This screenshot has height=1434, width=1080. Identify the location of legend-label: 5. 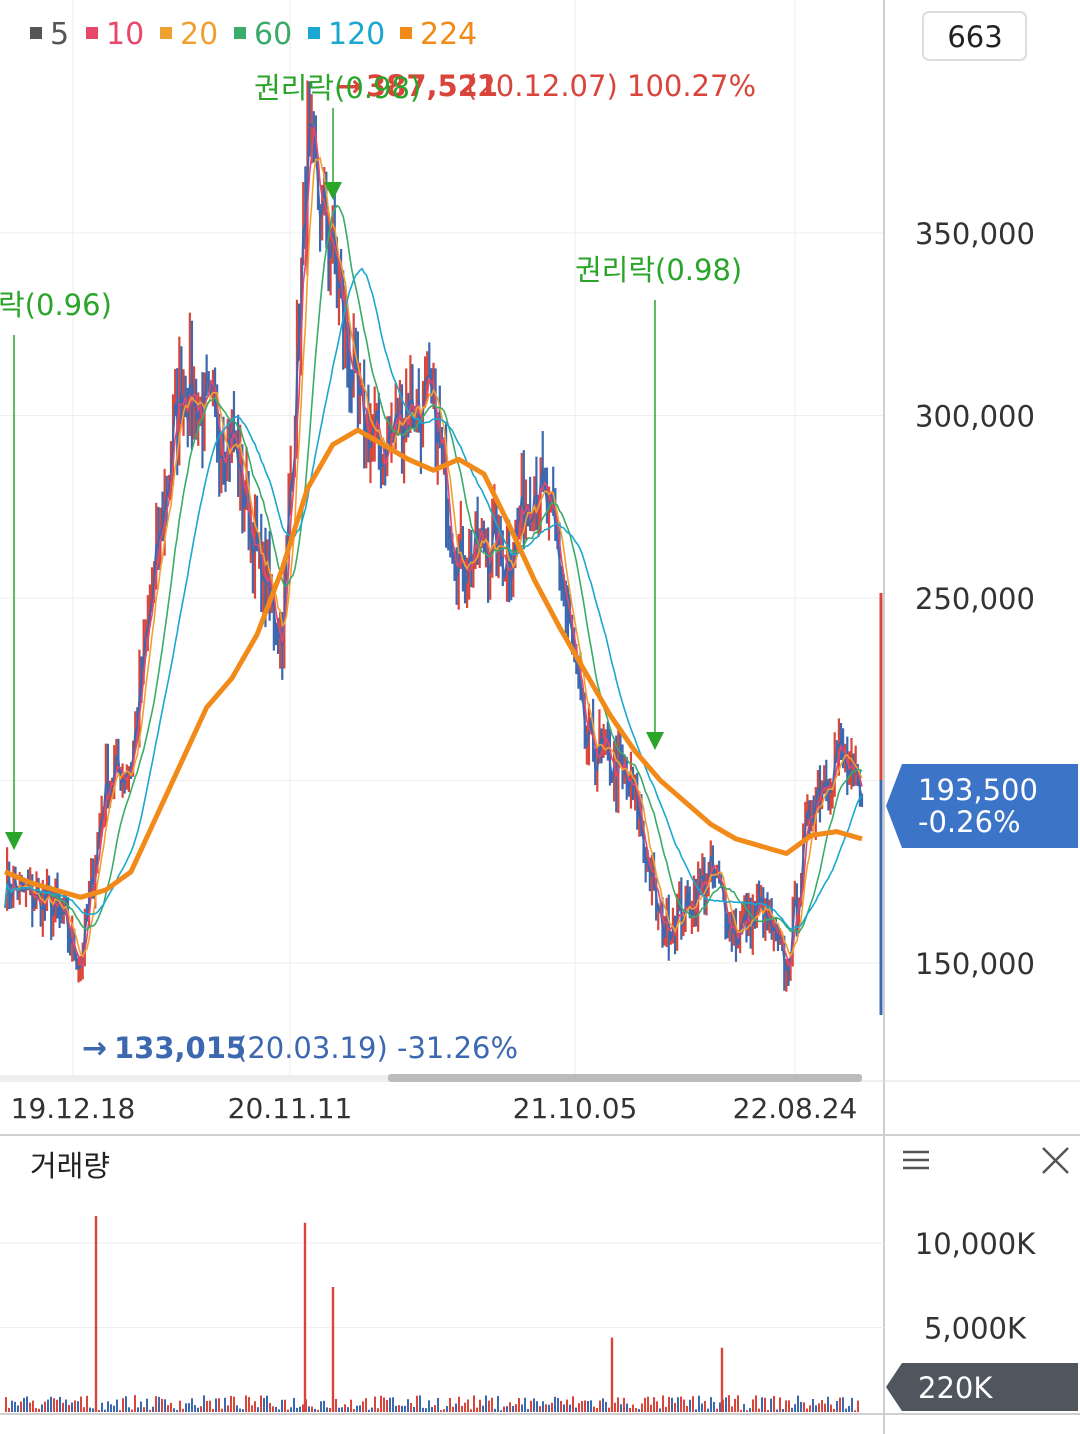
(59, 34).